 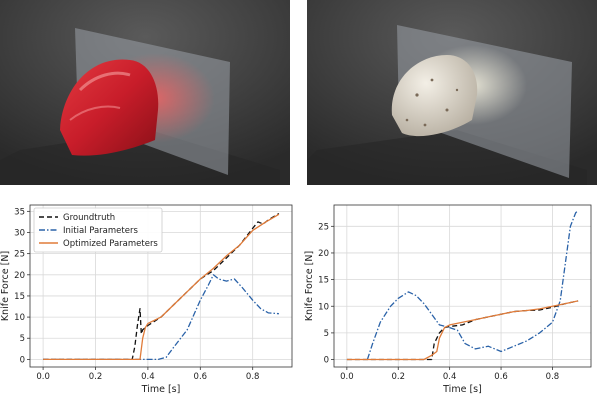 I want to click on floor-shadow, so click(x=447, y=157).